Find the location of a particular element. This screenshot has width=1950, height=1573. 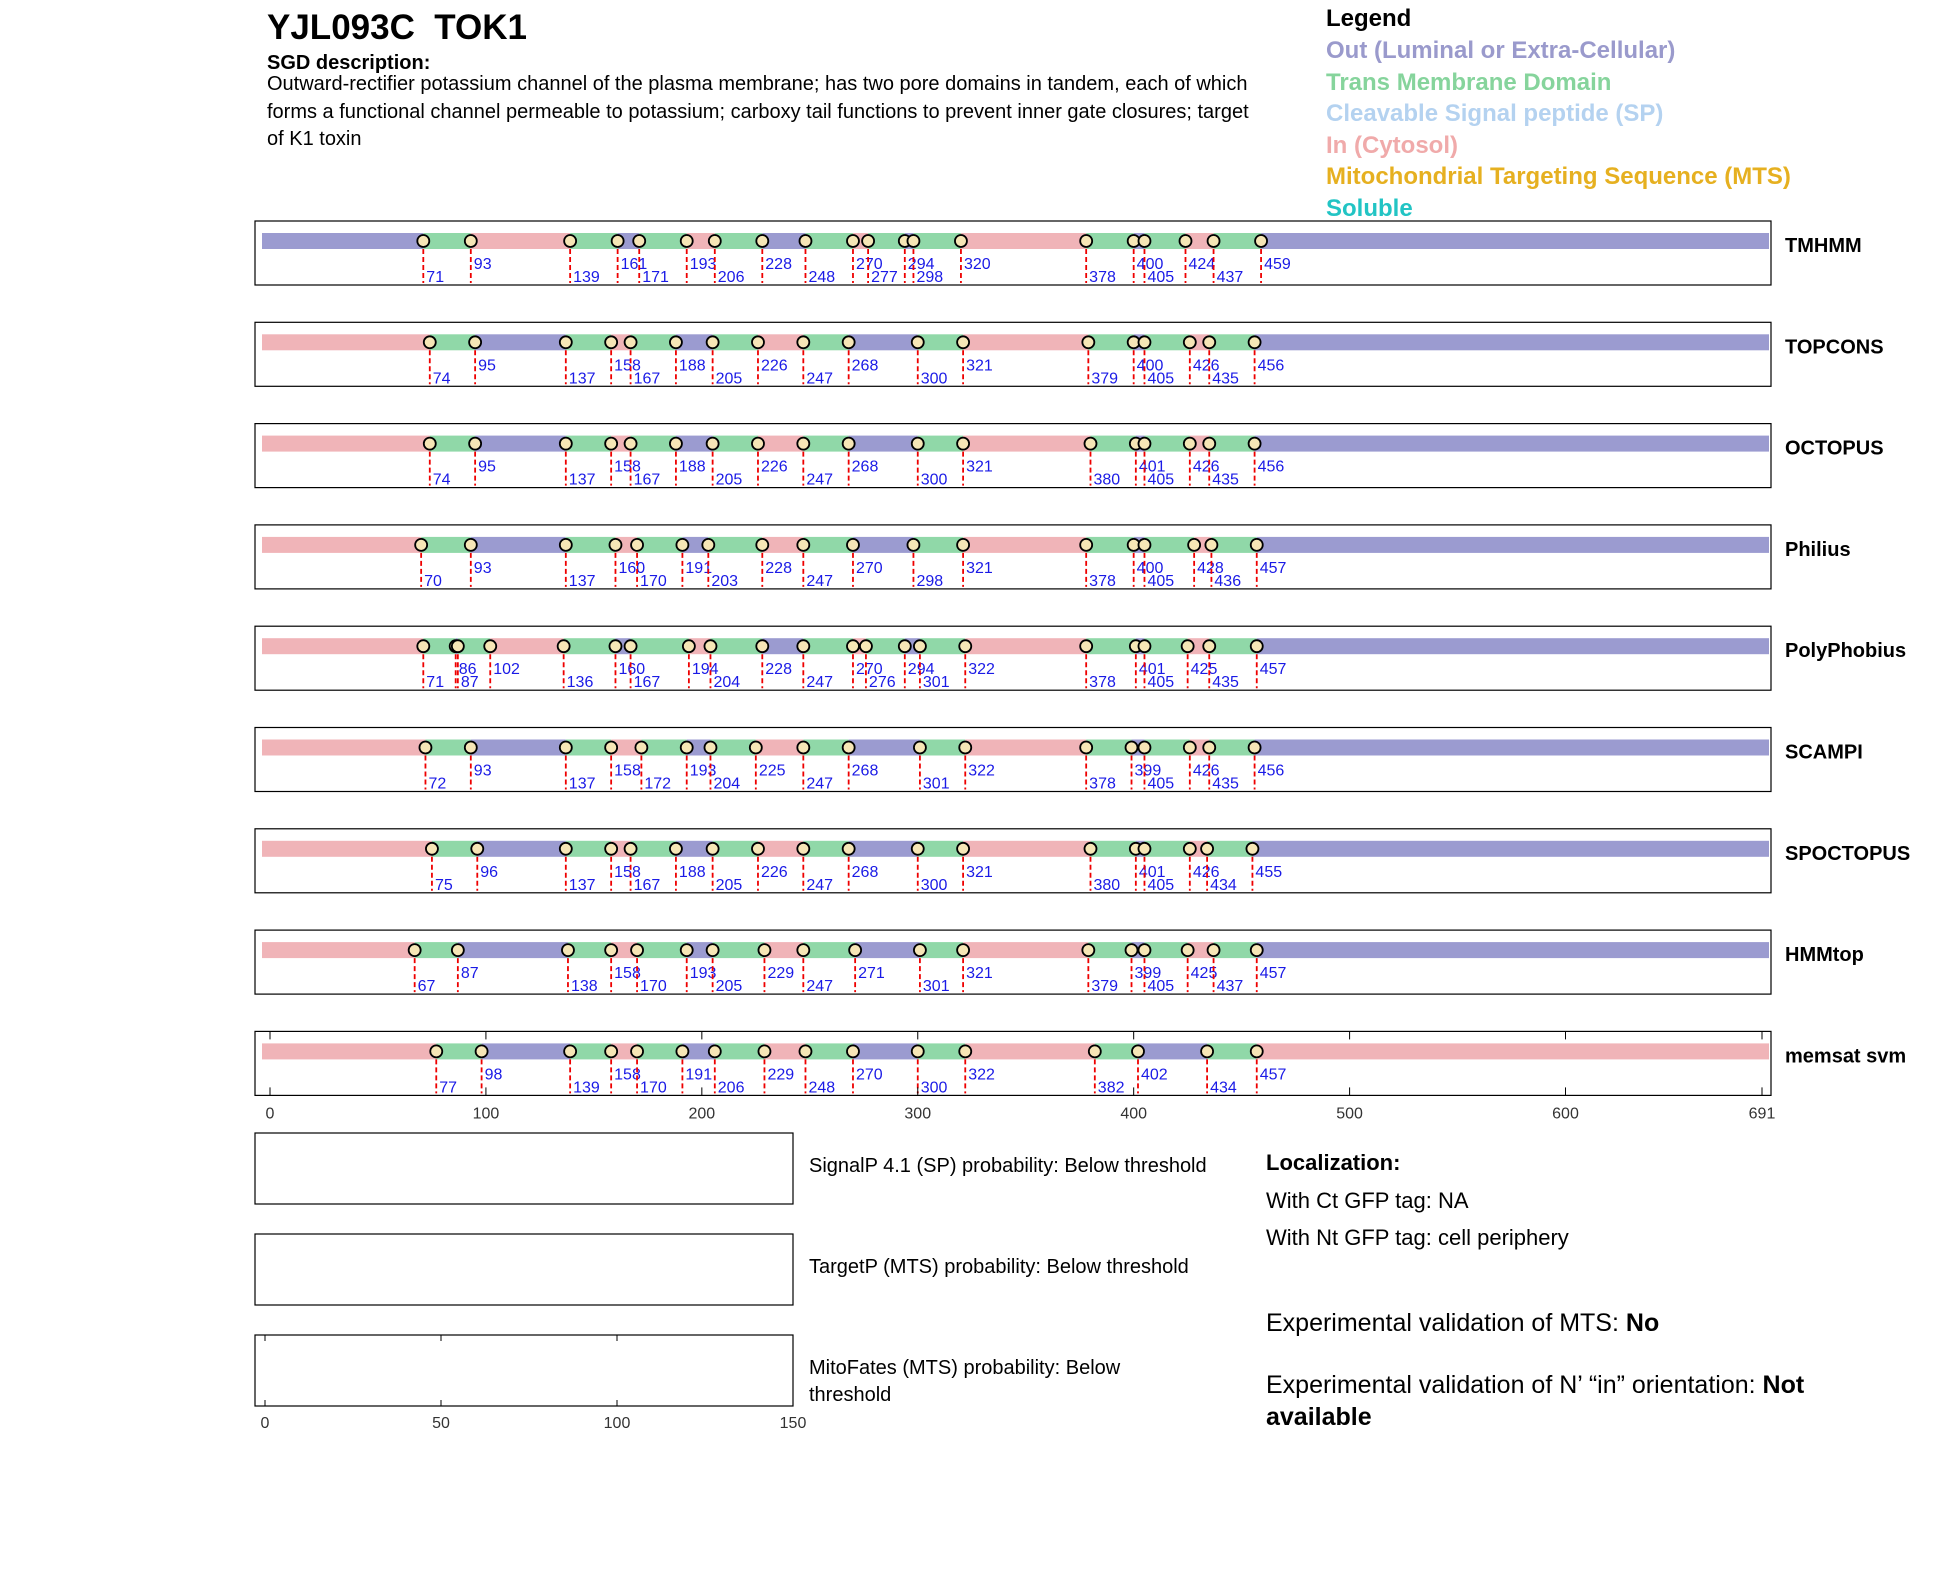

boundary-label: 457 is located at coordinates (1273, 669).